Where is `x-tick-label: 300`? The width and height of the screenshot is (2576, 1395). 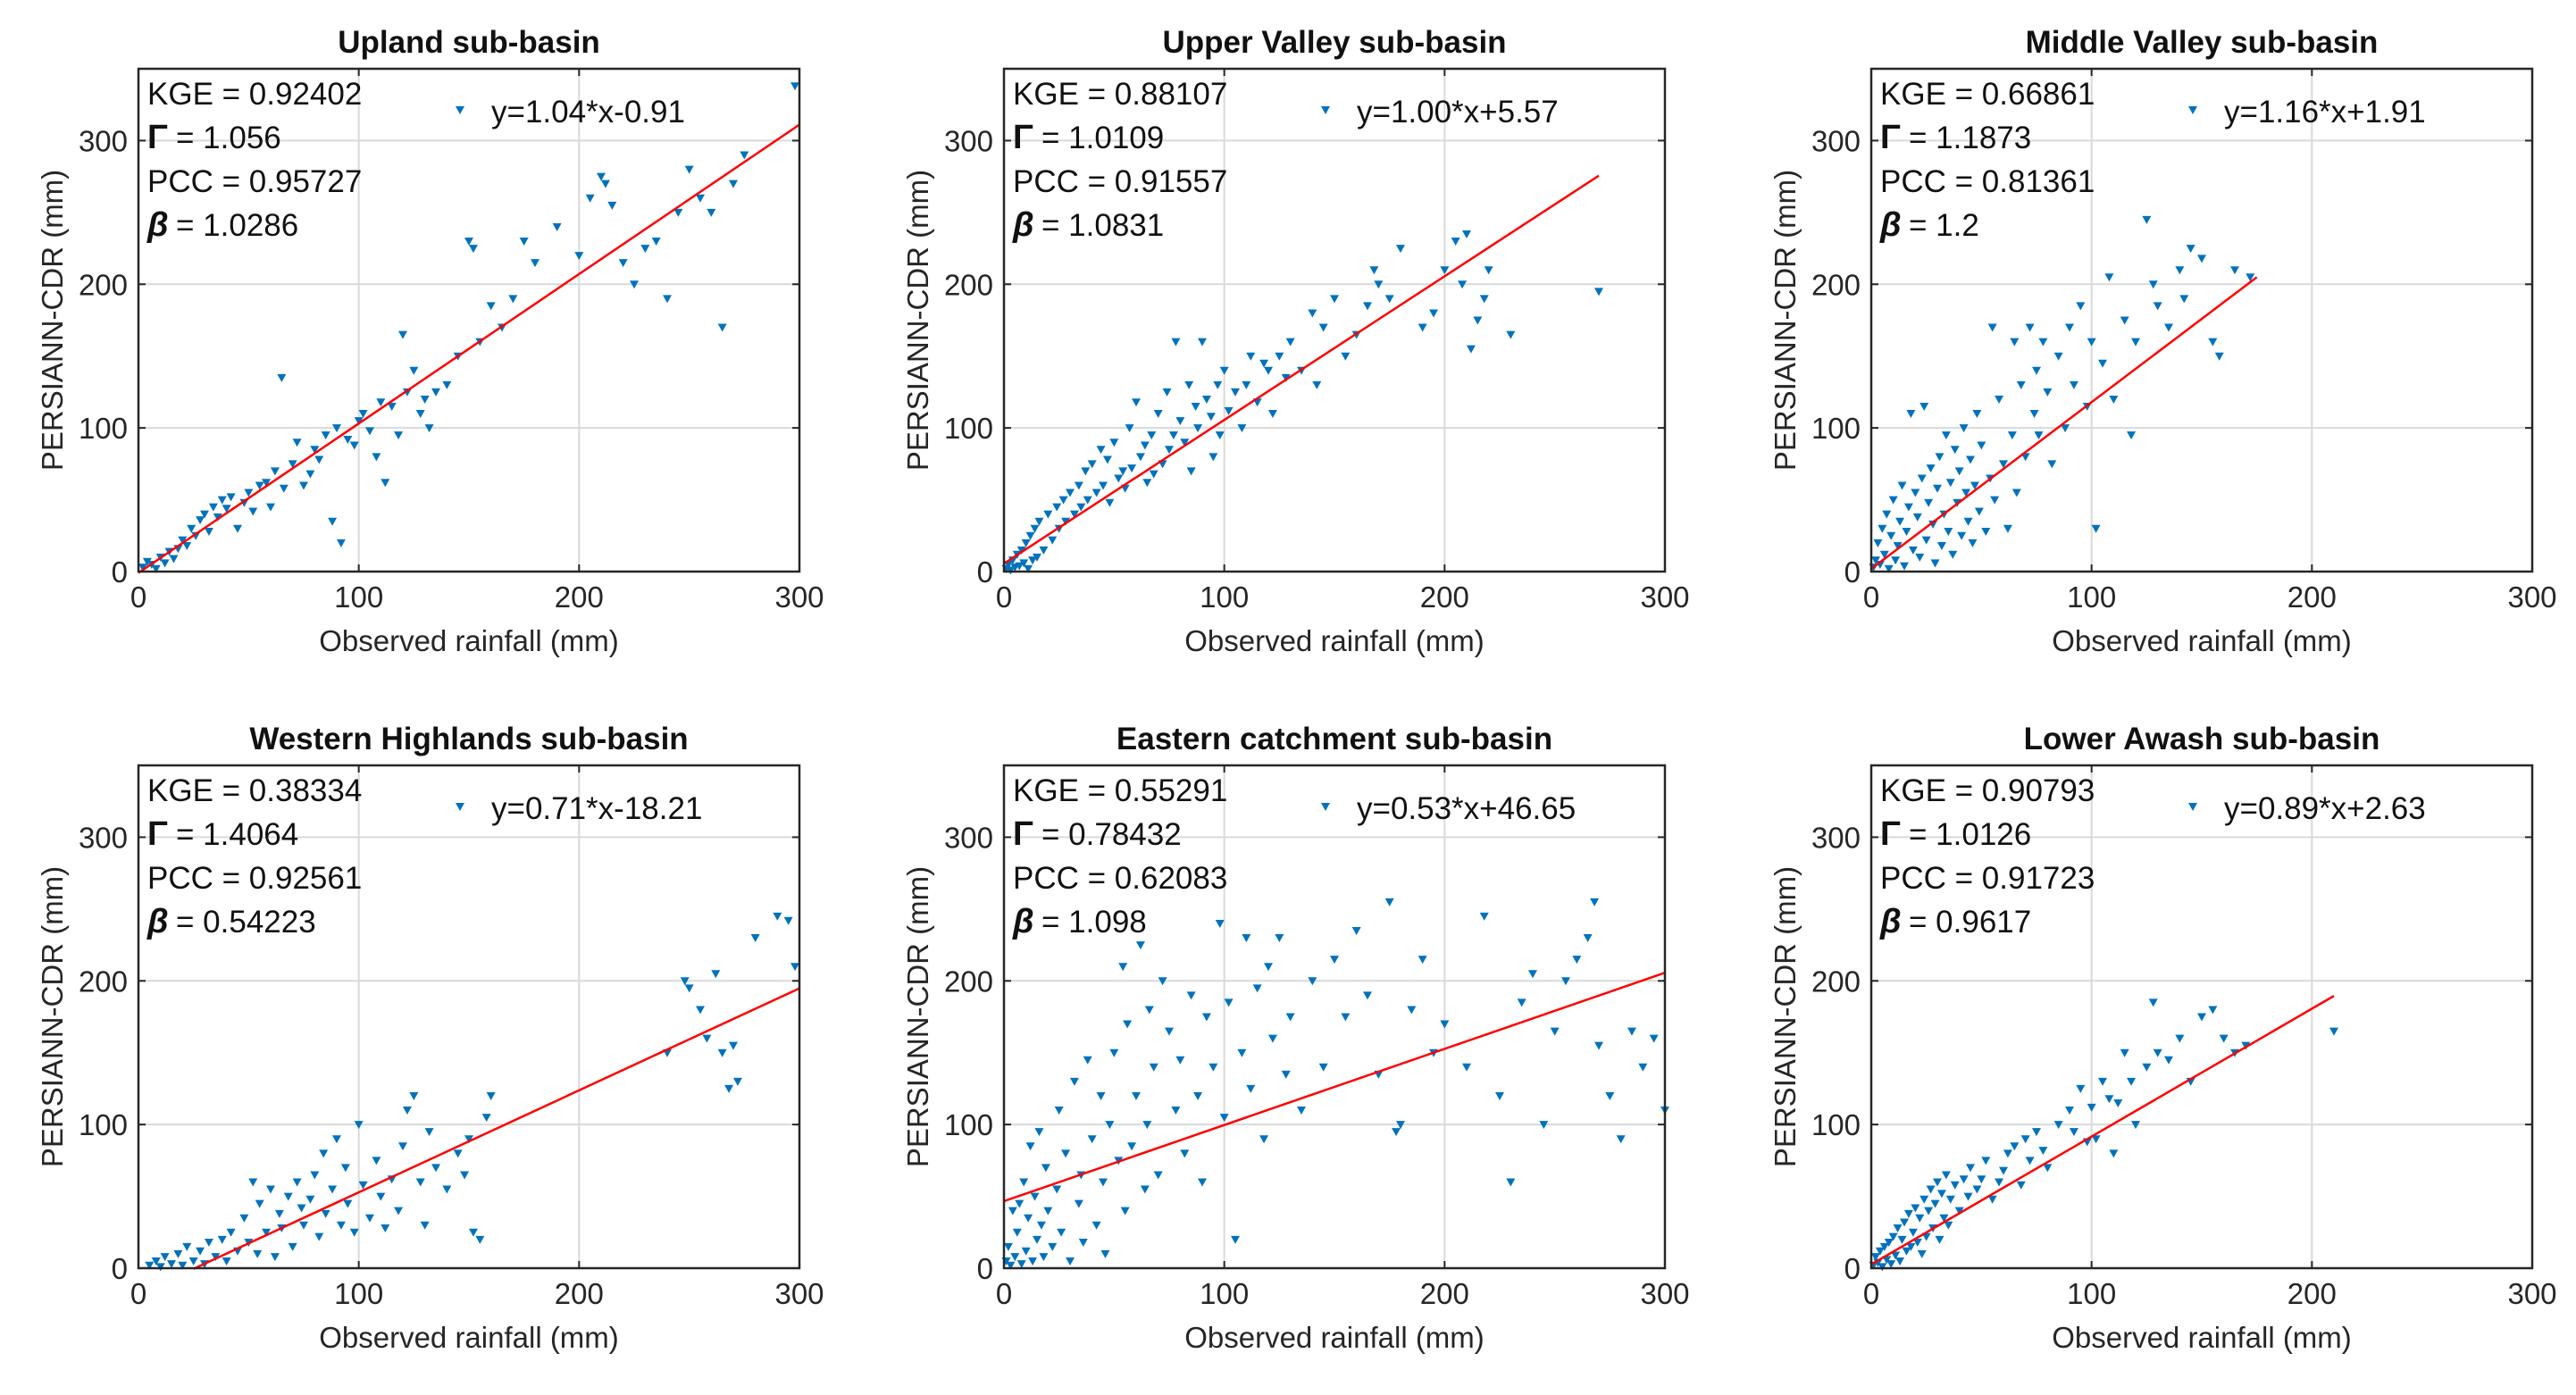
x-tick-label: 300 is located at coordinates (1665, 1293).